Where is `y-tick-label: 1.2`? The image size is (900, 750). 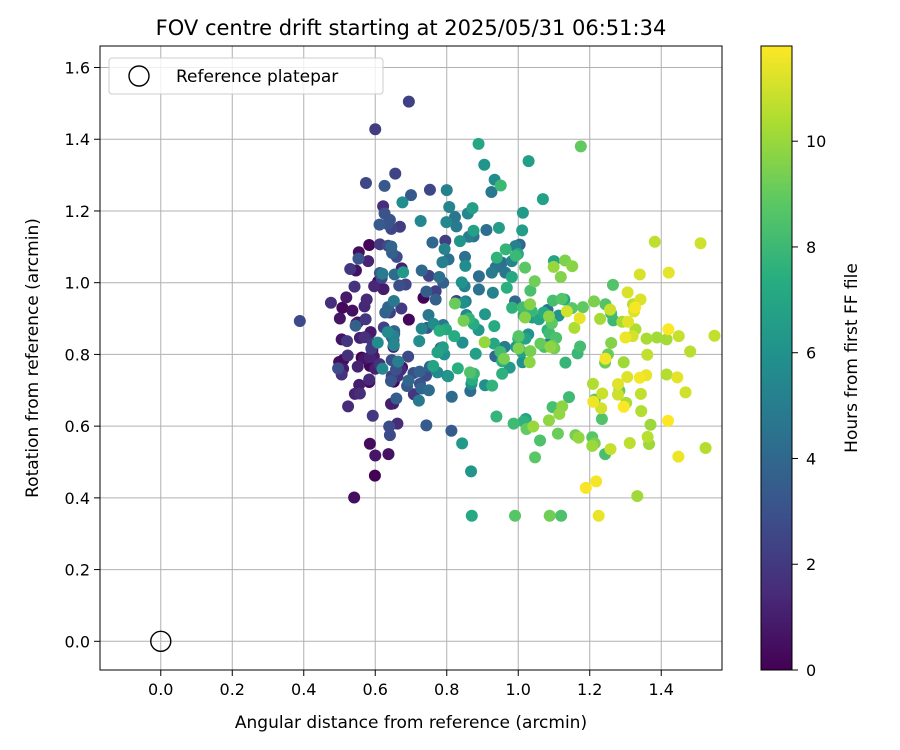
y-tick-label: 1.2 is located at coordinates (77, 211).